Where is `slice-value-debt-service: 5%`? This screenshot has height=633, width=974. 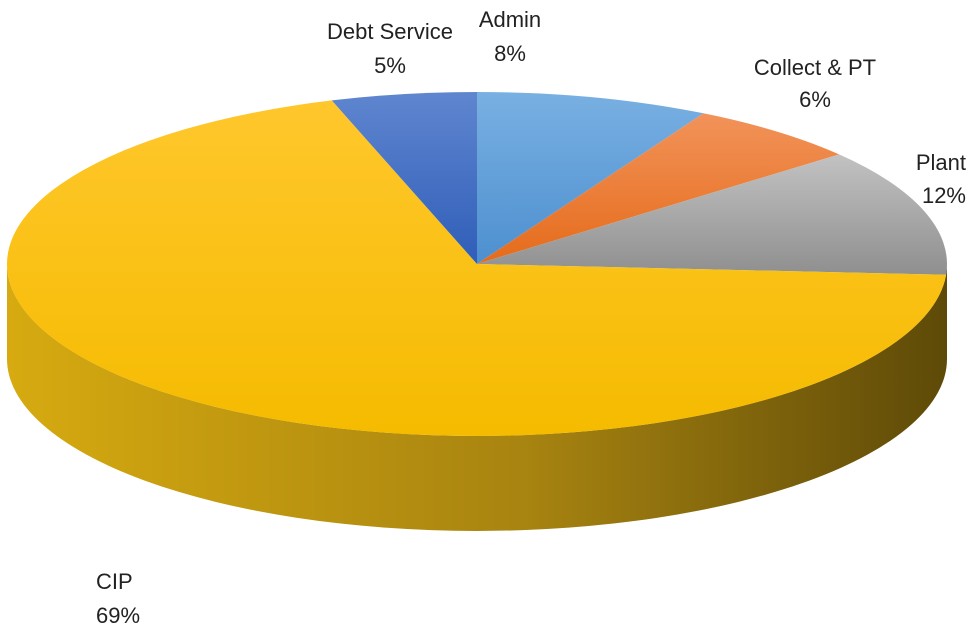 slice-value-debt-service: 5% is located at coordinates (390, 65).